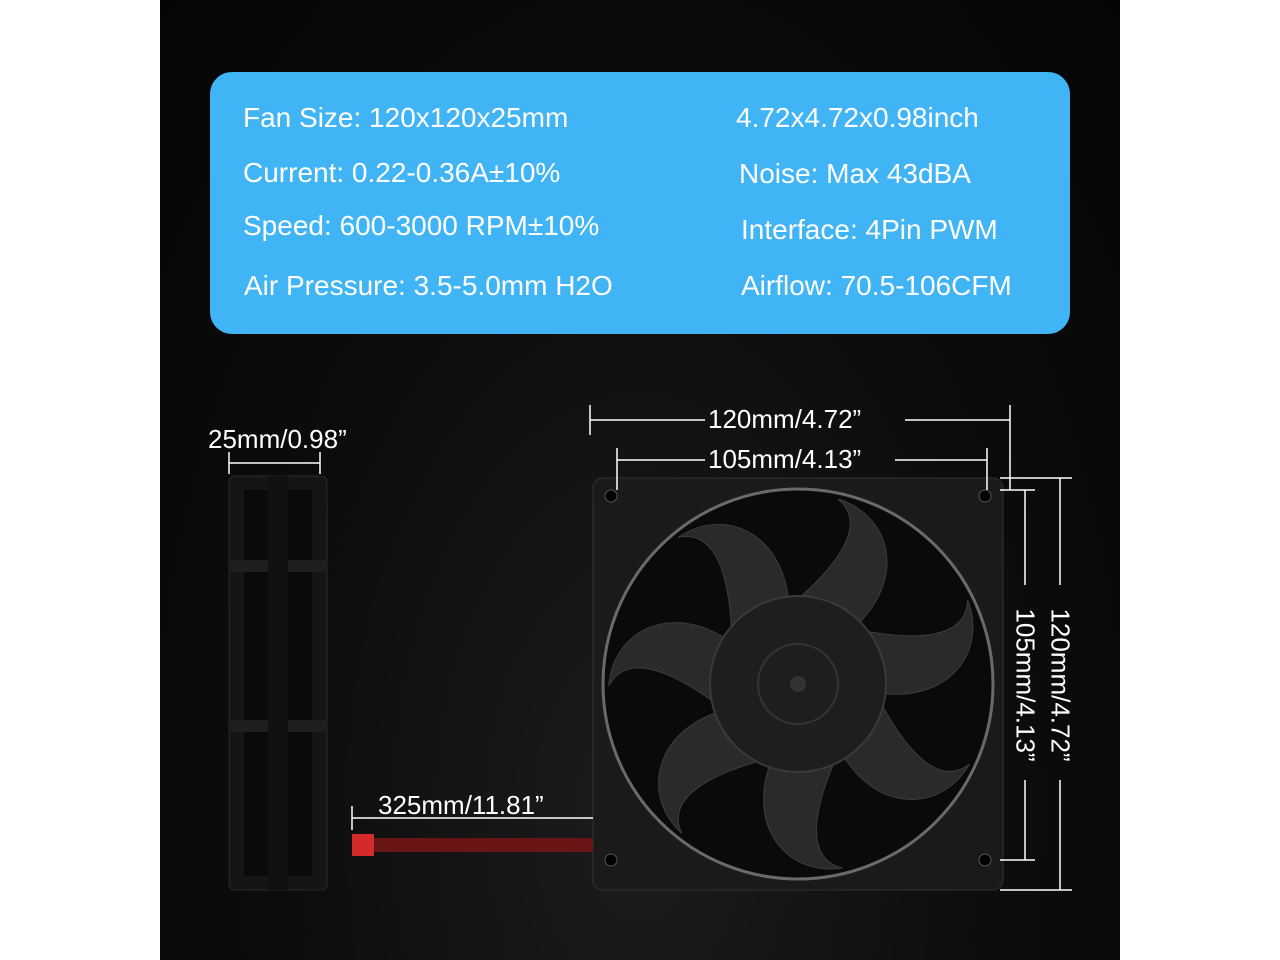 Image resolution: width=1280 pixels, height=960 pixels. I want to click on spec-fan-size: Fan Size: 120x120x25mm, so click(406, 117).